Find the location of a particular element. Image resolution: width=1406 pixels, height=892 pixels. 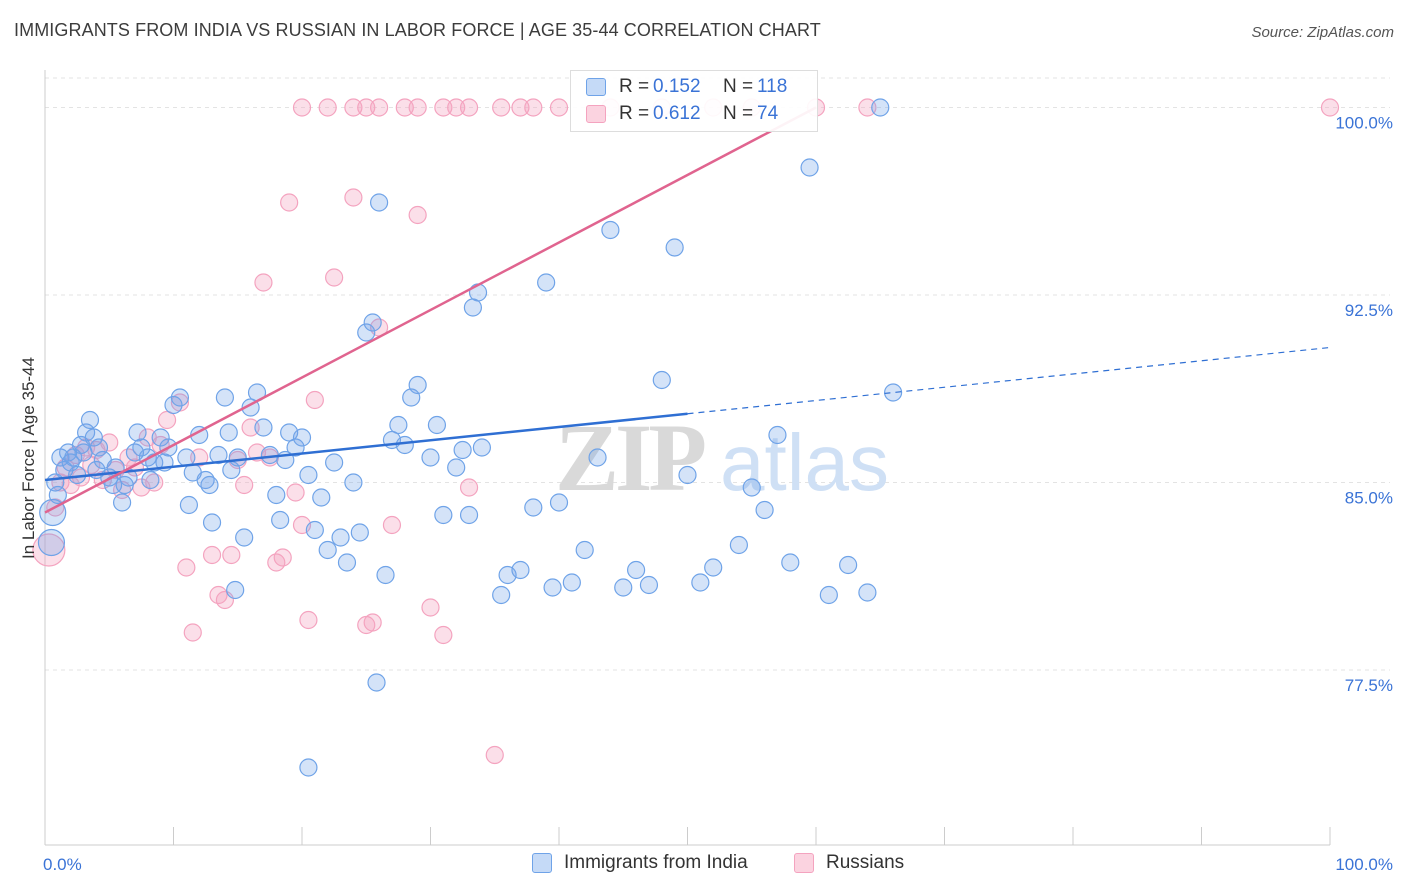

india-r-value: 0.152 is located at coordinates (677, 86).